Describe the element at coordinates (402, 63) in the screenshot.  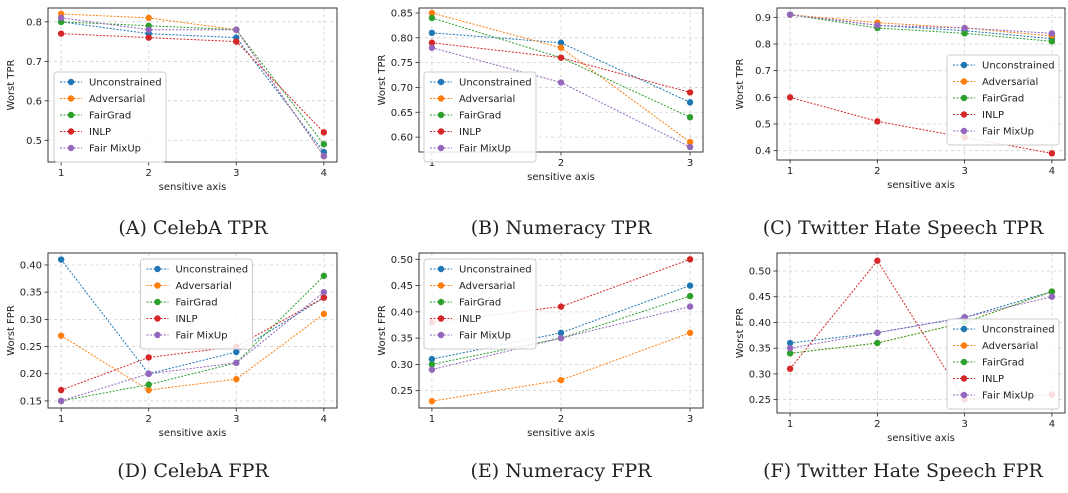
I see `y-tick-label: 0.75` at that location.